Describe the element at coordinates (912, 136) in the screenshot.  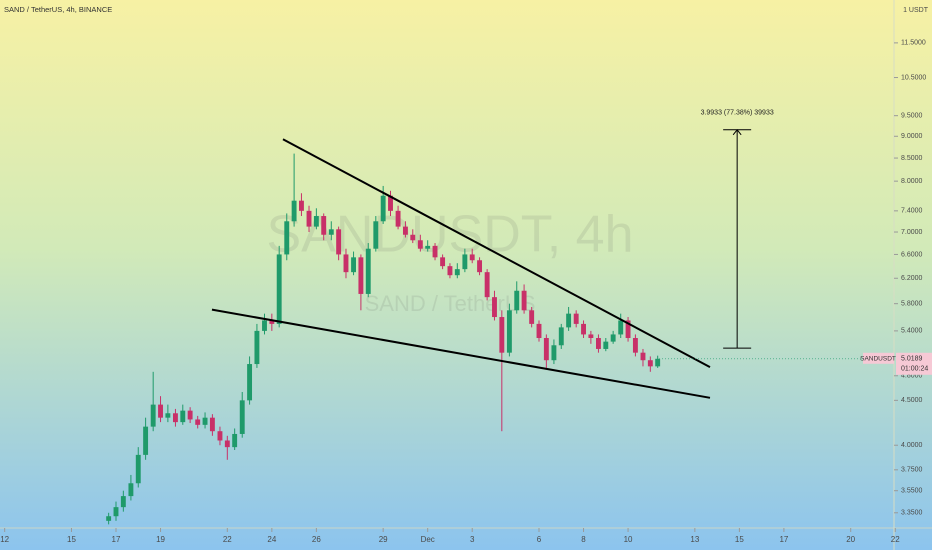
I see `y-tick-label: 9.0000` at that location.